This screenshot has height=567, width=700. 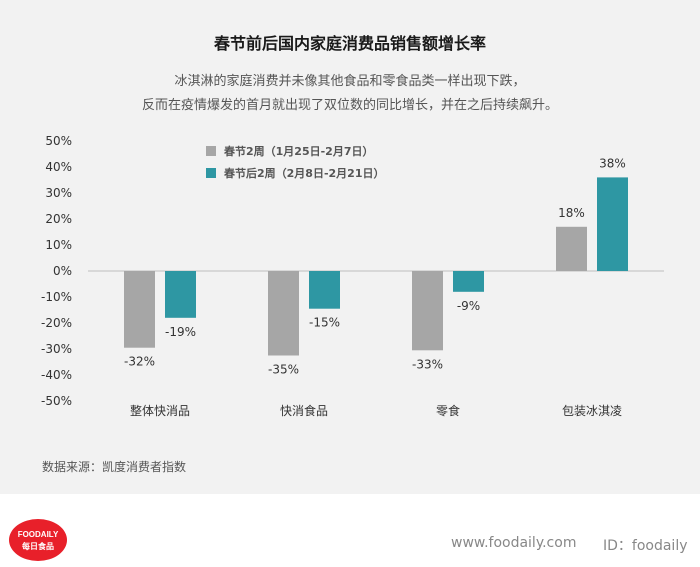 What do you see at coordinates (592, 411) in the screenshot?
I see `category-label: 包装冰淇凌` at bounding box center [592, 411].